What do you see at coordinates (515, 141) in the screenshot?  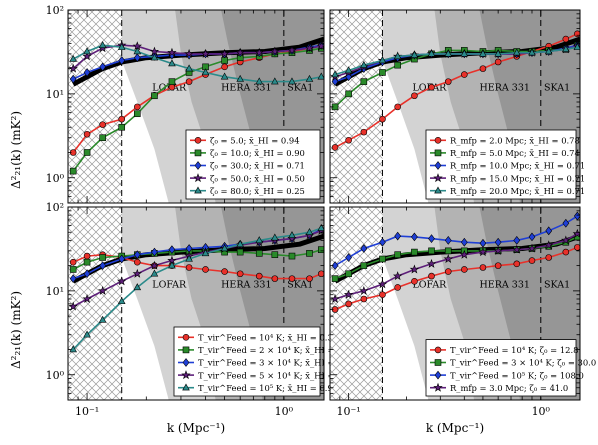 I see `legend-entry-label: R_mfp = 2.0 Mpc; x̄_HI = 0.78` at bounding box center [515, 141].